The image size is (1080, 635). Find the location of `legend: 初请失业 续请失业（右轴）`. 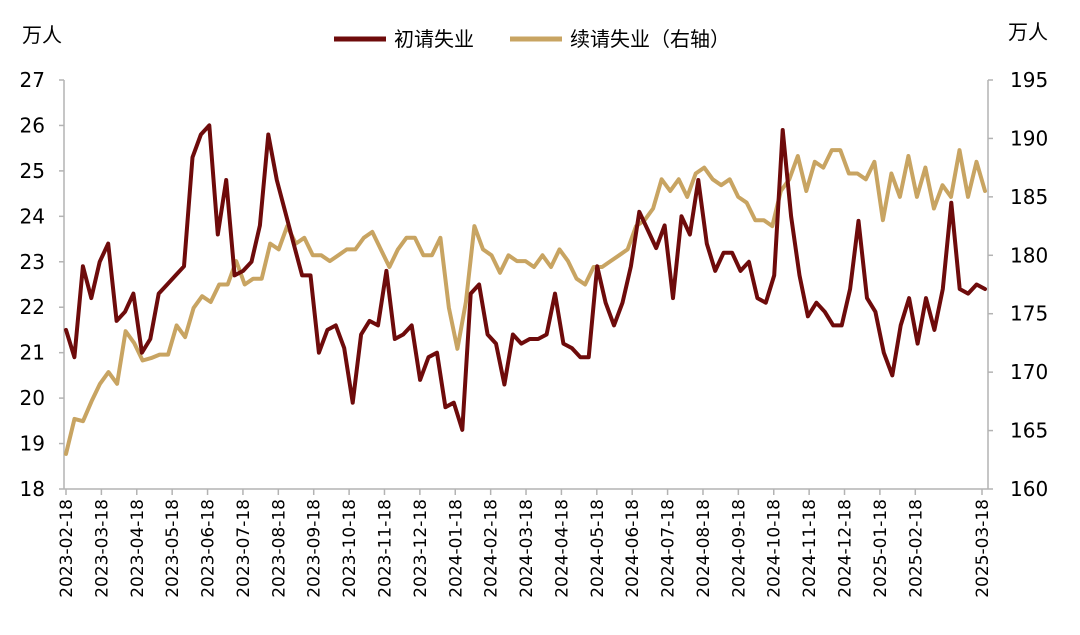

legend: 初请失业 续请失业（右轴） is located at coordinates (532, 39).